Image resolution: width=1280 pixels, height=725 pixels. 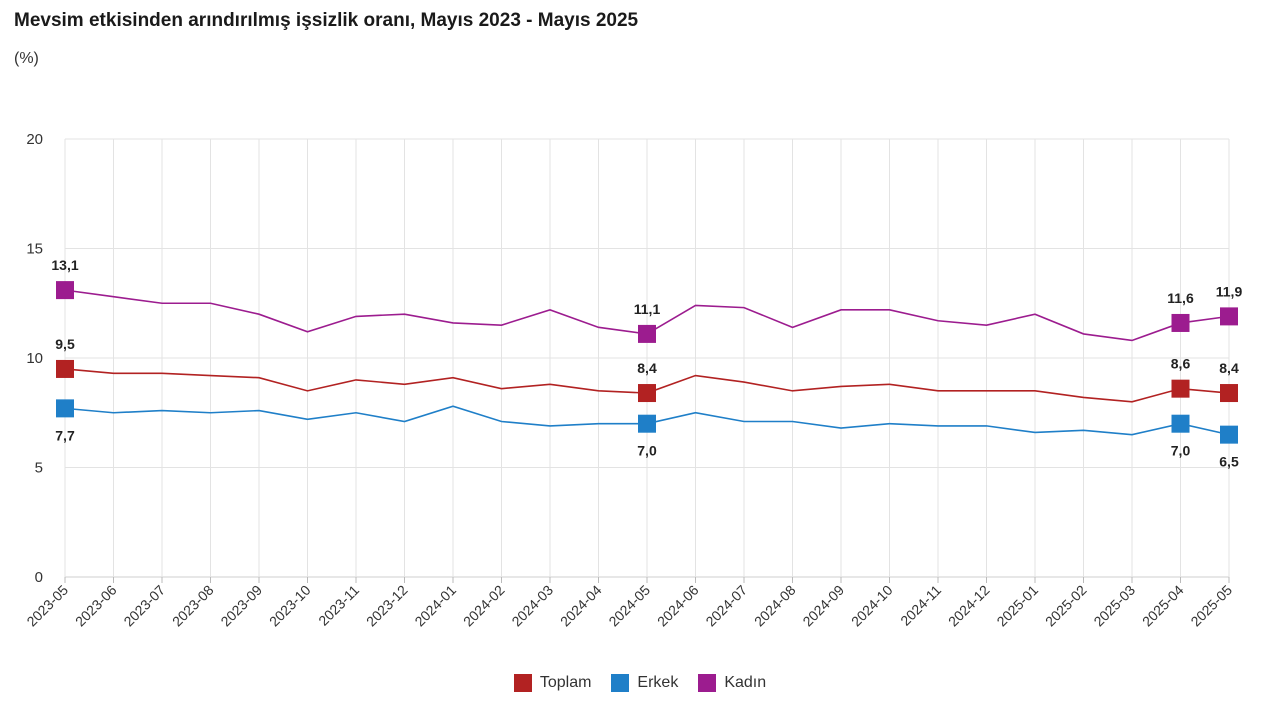 I want to click on x-tick-label: 2023-06, so click(x=96, y=606).